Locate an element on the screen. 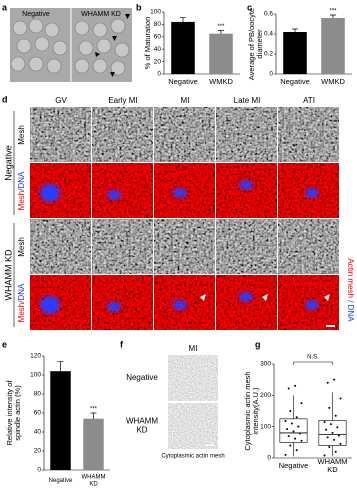 This screenshot has width=357, height=500. y-tick-label: 200 is located at coordinates (265, 395).